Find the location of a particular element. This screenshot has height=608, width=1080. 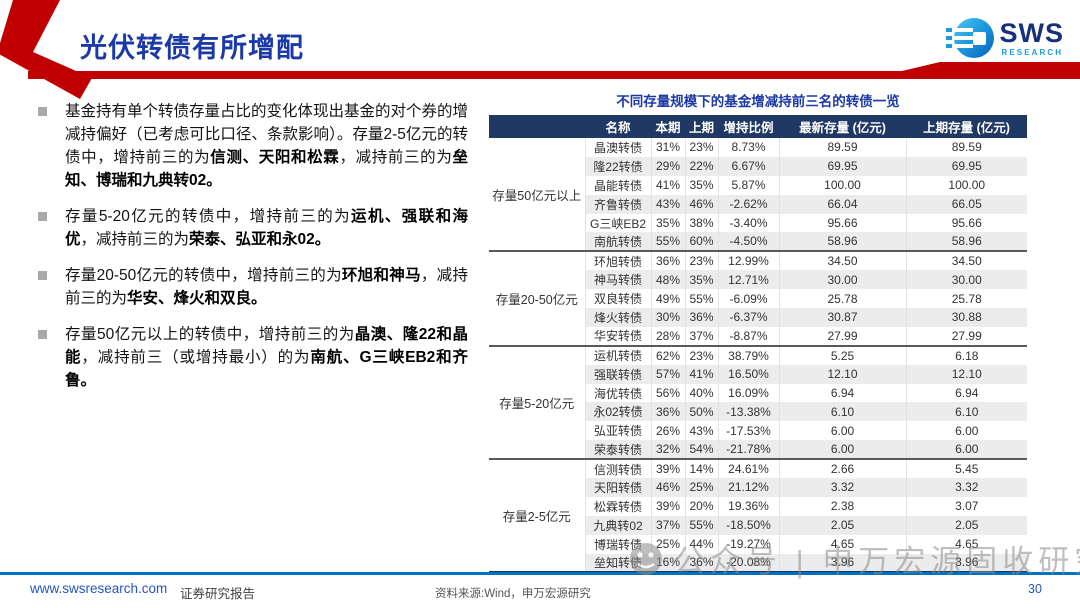

column-header: 上期 is located at coordinates (701, 126).